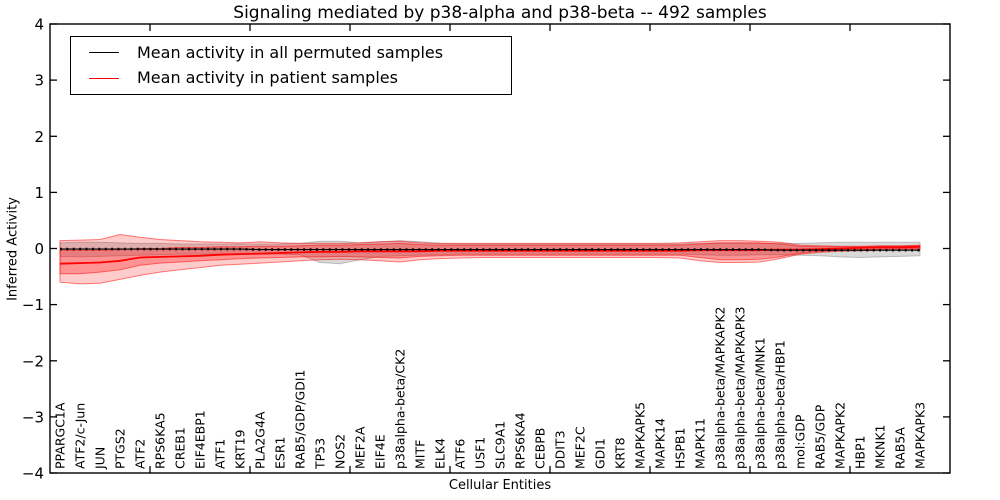 The height and width of the screenshot is (500, 1000). Describe the element at coordinates (479, 453) in the screenshot. I see `x-category-label: USF1` at that location.